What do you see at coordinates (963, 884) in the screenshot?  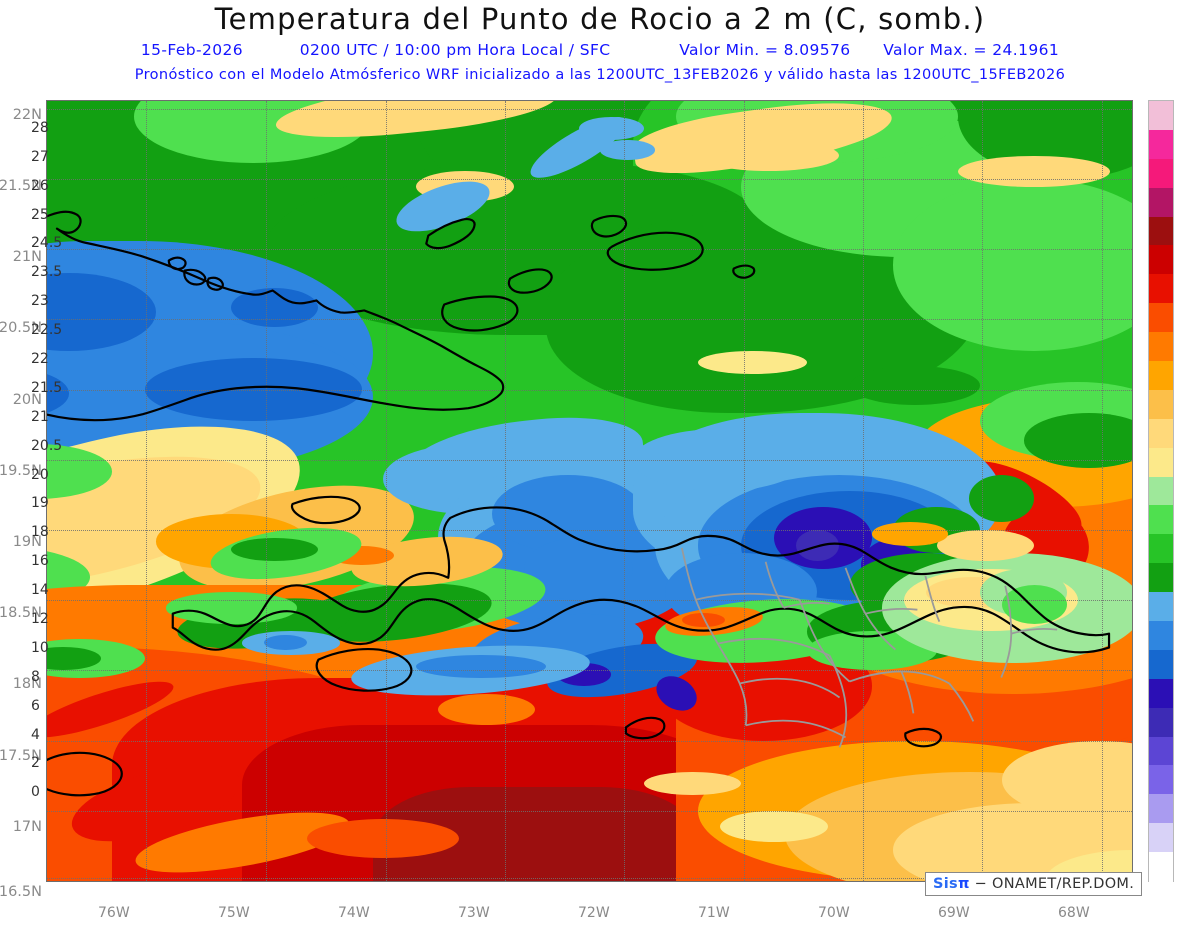 I see `logo-pi-icon: π` at bounding box center [963, 884].